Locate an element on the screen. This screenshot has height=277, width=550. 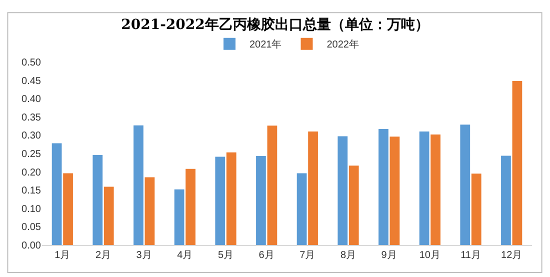
y-tick-label: 0.15 is located at coordinates (32, 191).